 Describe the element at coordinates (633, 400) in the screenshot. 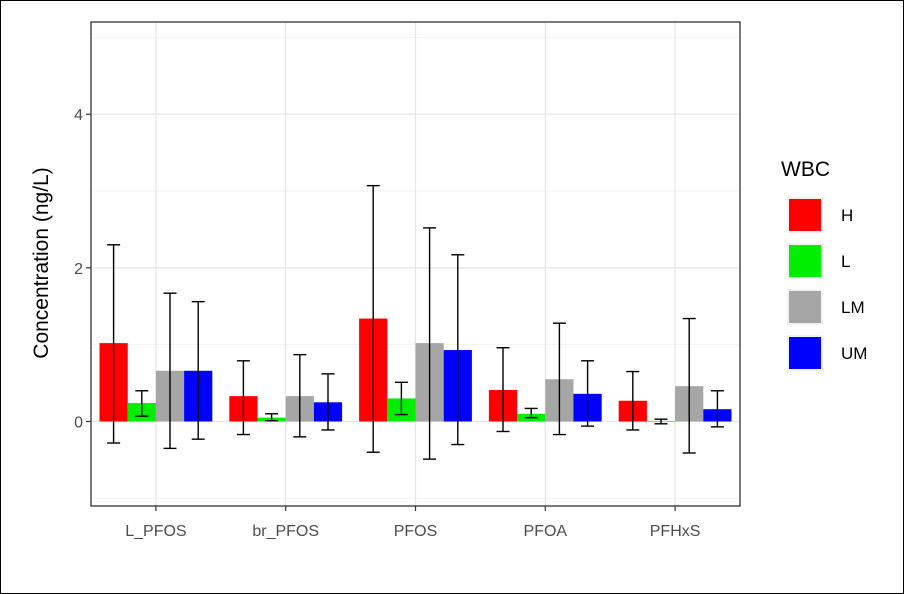

I see `error-bar-H-PFHxS` at that location.